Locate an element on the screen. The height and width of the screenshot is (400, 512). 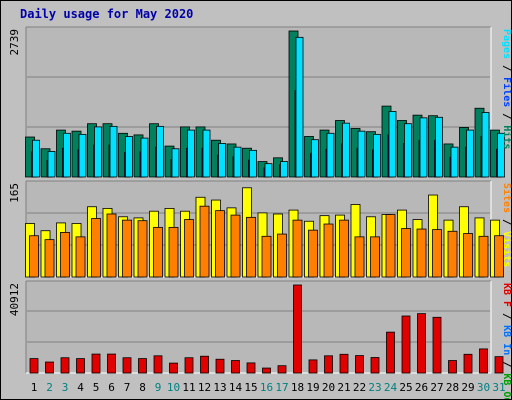
x-tick-label: 4 is located at coordinates (80, 387).